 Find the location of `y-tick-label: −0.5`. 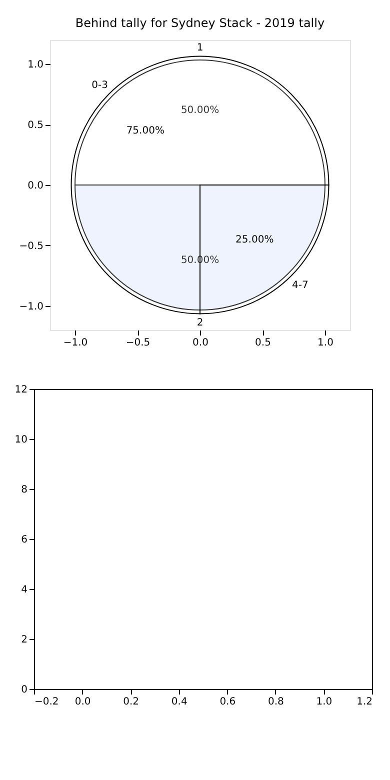

y-tick-label: −0.5 is located at coordinates (31, 246).